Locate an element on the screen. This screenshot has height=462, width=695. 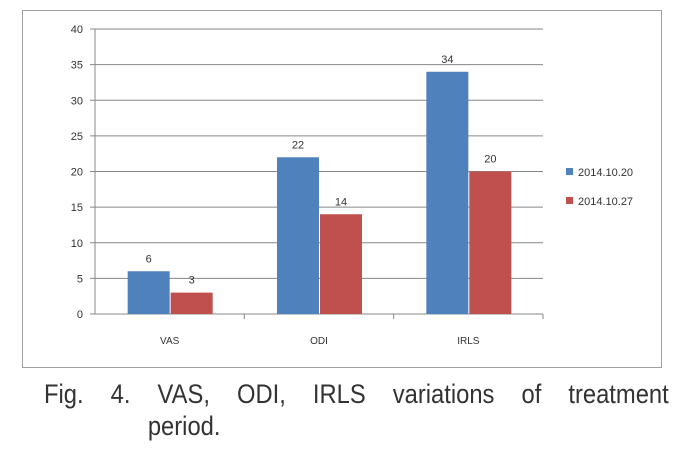
caption-word: Fig. is located at coordinates (64, 394).